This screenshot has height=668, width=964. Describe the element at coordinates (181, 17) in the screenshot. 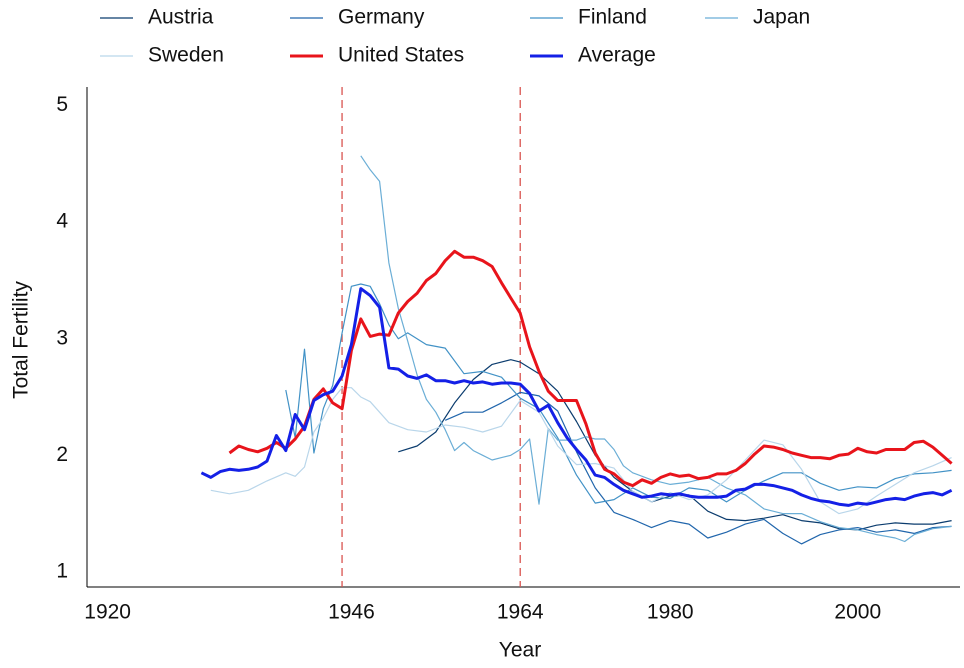

I see `legend-label: Austria` at that location.